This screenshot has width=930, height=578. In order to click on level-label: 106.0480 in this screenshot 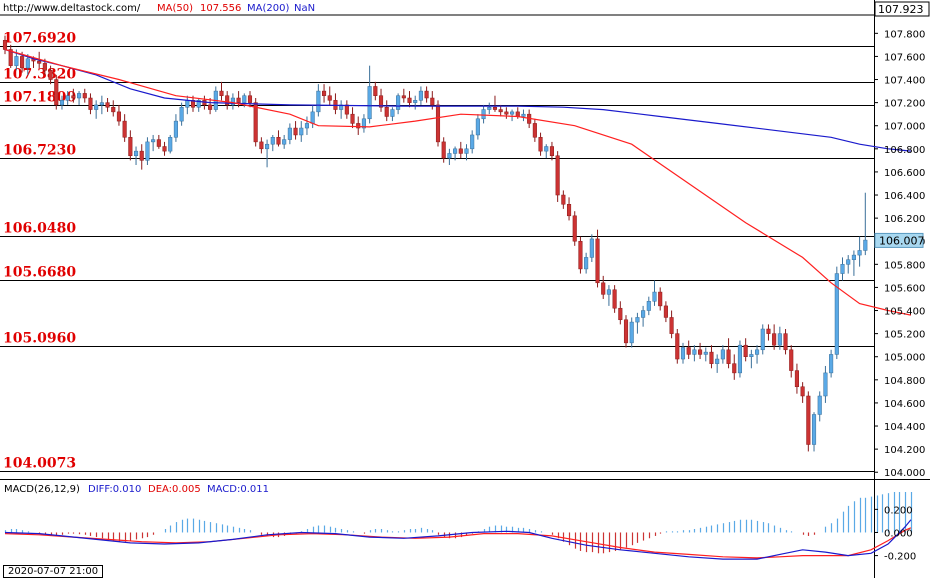, I will do `click(39, 229)`.